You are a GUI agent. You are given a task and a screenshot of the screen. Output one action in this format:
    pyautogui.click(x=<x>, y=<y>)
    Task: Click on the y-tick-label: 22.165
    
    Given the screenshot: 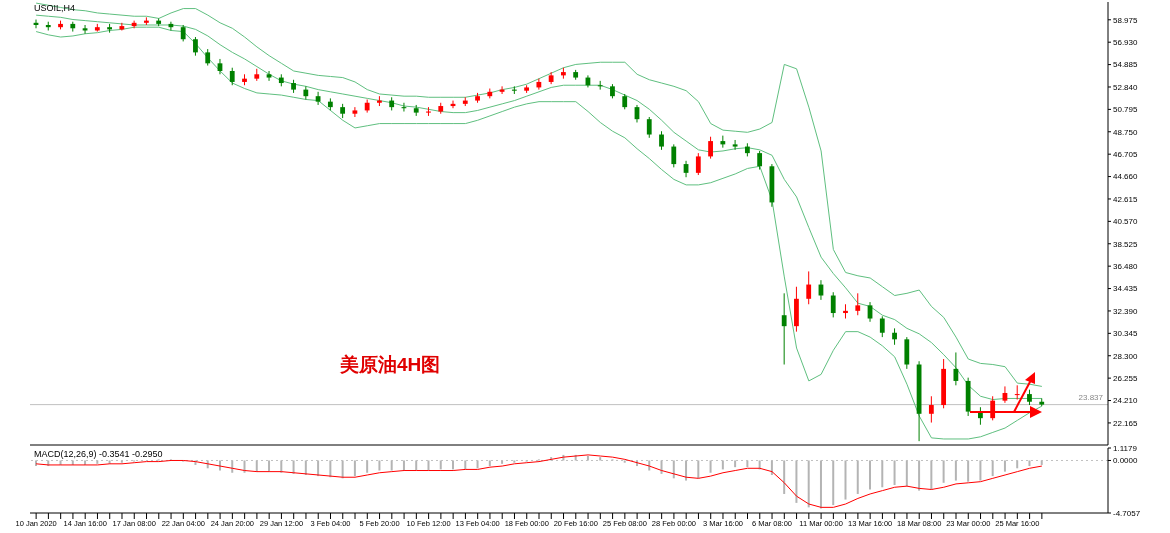 What is the action you would take?
    pyautogui.click(x=1126, y=423)
    